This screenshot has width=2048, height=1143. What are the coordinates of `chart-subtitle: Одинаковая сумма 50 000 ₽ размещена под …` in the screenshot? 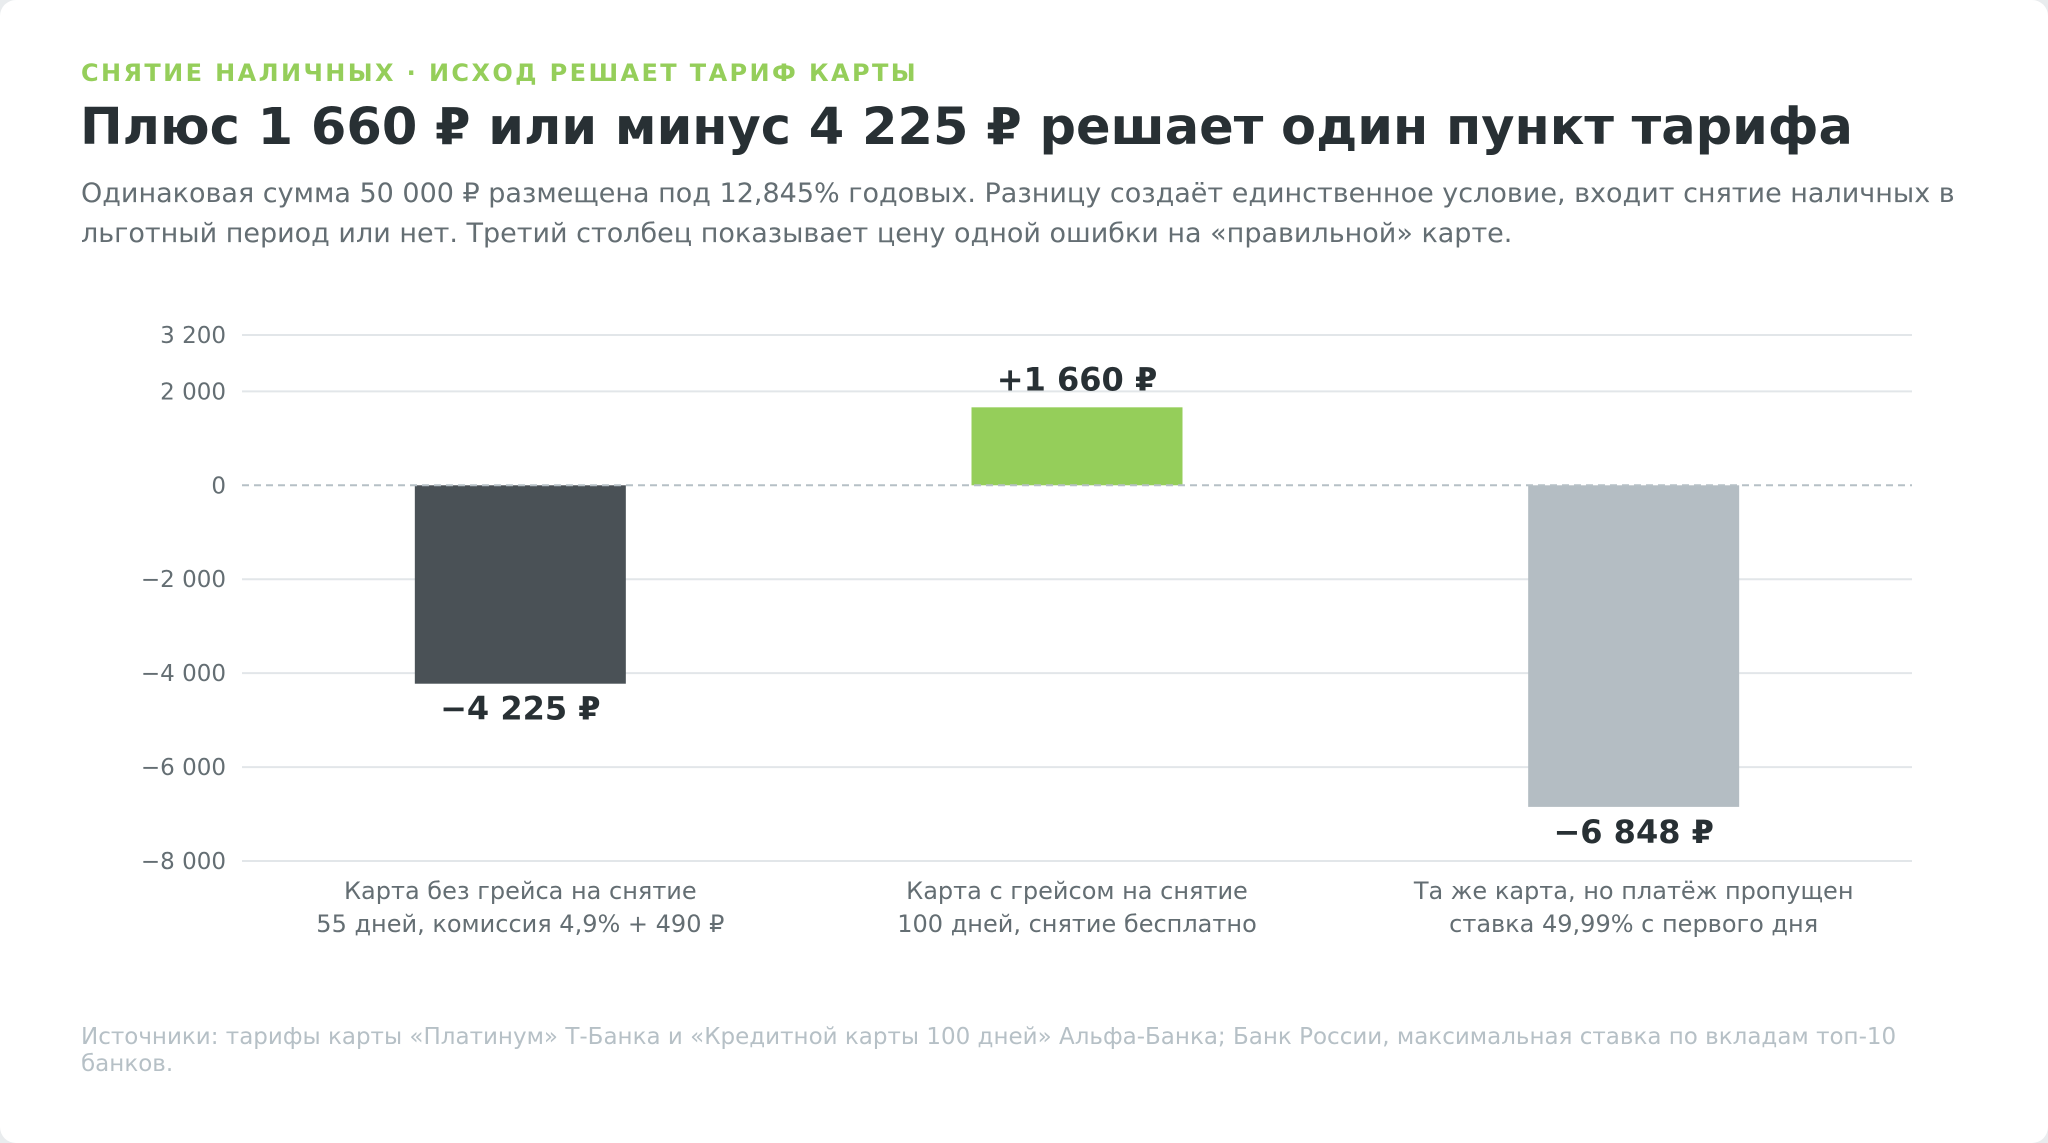 It's located at (1018, 213).